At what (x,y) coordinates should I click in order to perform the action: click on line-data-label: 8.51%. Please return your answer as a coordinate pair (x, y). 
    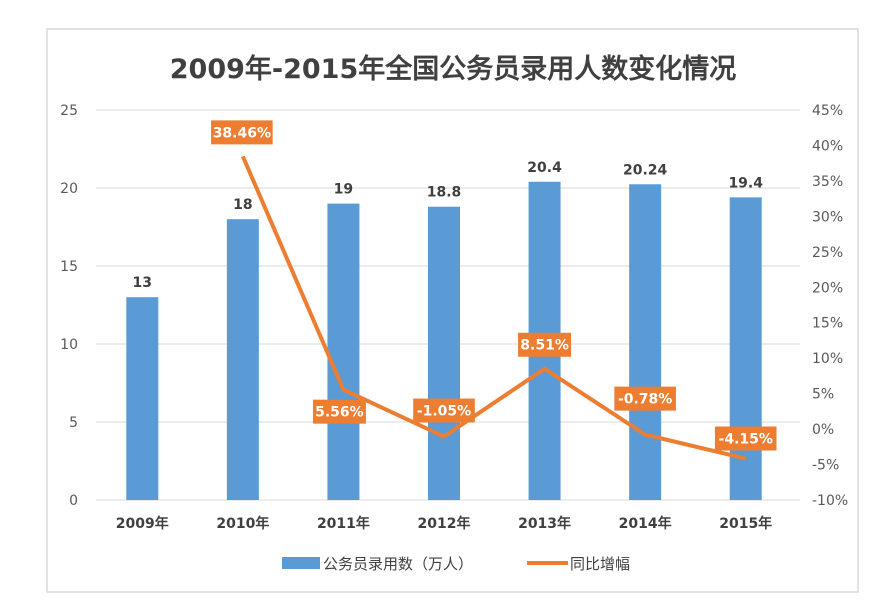
    Looking at the image, I should click on (544, 346).